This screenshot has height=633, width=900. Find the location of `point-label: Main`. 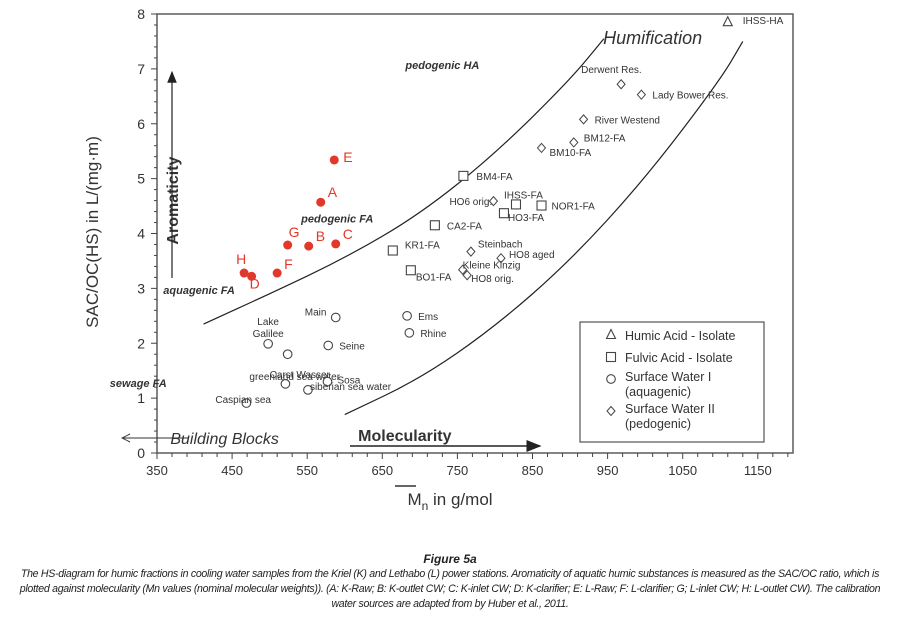

point-label: Main is located at coordinates (316, 312).